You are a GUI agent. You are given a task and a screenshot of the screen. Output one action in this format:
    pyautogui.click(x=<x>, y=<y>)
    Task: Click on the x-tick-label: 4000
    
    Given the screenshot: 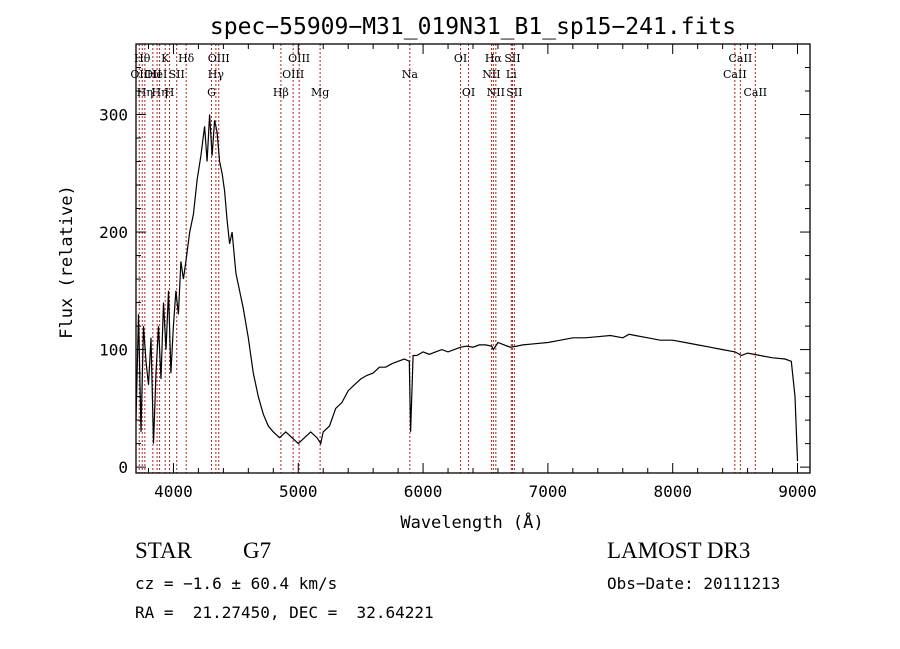 What is the action you would take?
    pyautogui.click(x=173, y=491)
    